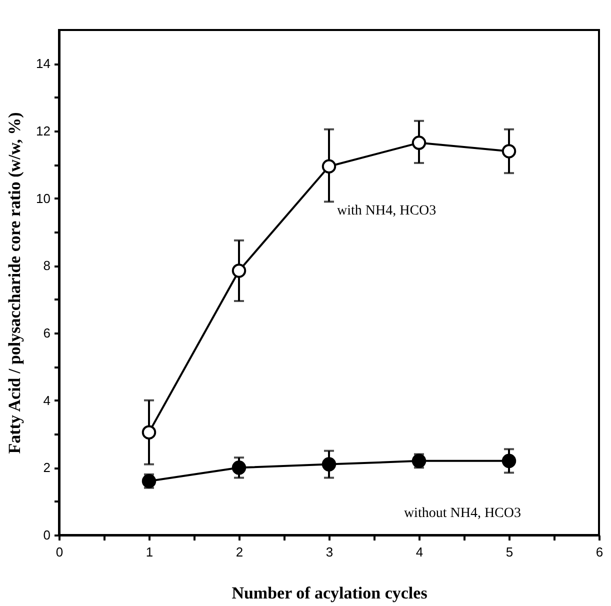 The image size is (611, 606). Describe the element at coordinates (330, 552) in the screenshot. I see `x-tick-label: 3` at that location.